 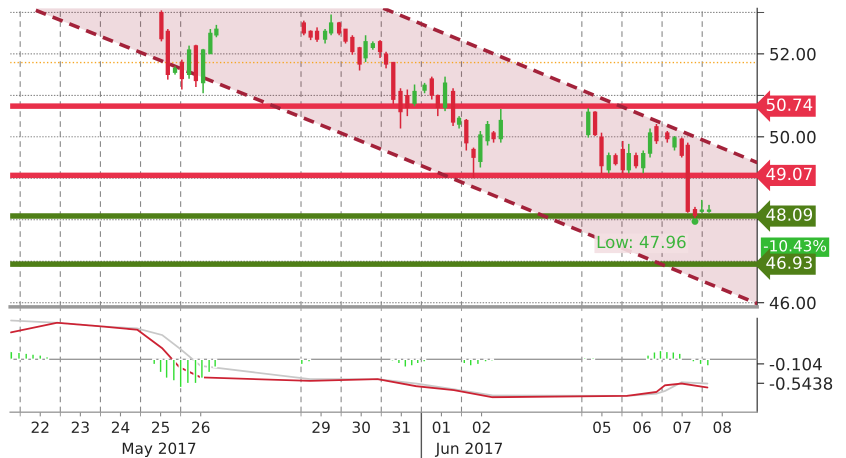 I want to click on y-tick-label: 50.00, so click(x=793, y=137).